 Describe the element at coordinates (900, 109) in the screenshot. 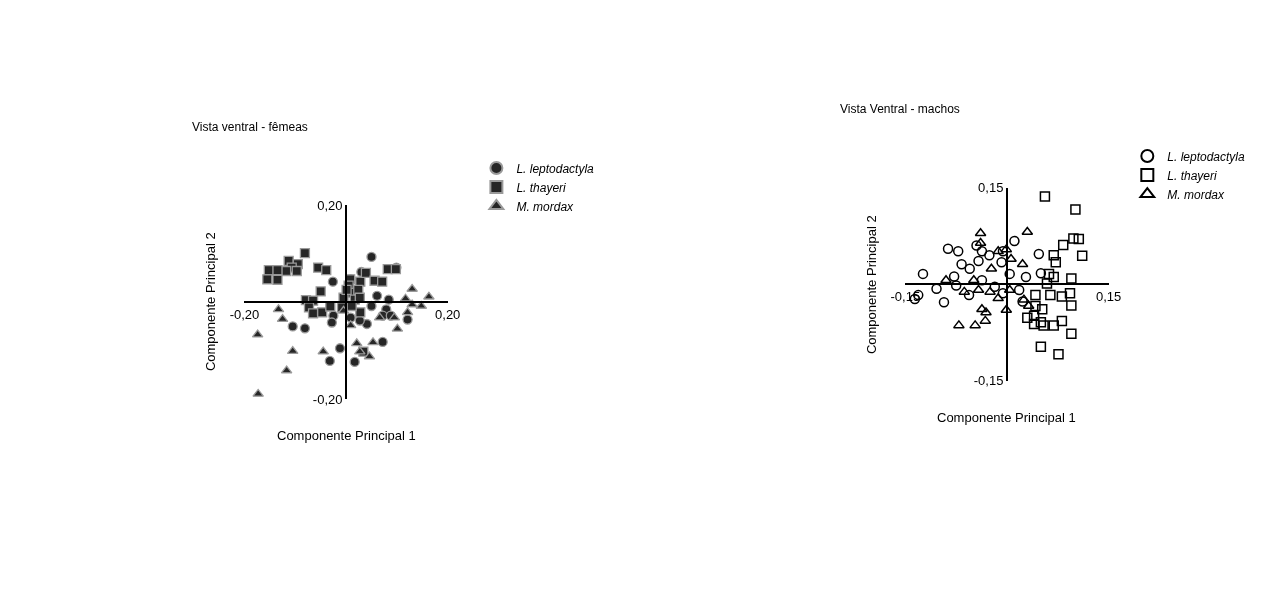

I see `chart-title: Vista Ventral - machos` at that location.